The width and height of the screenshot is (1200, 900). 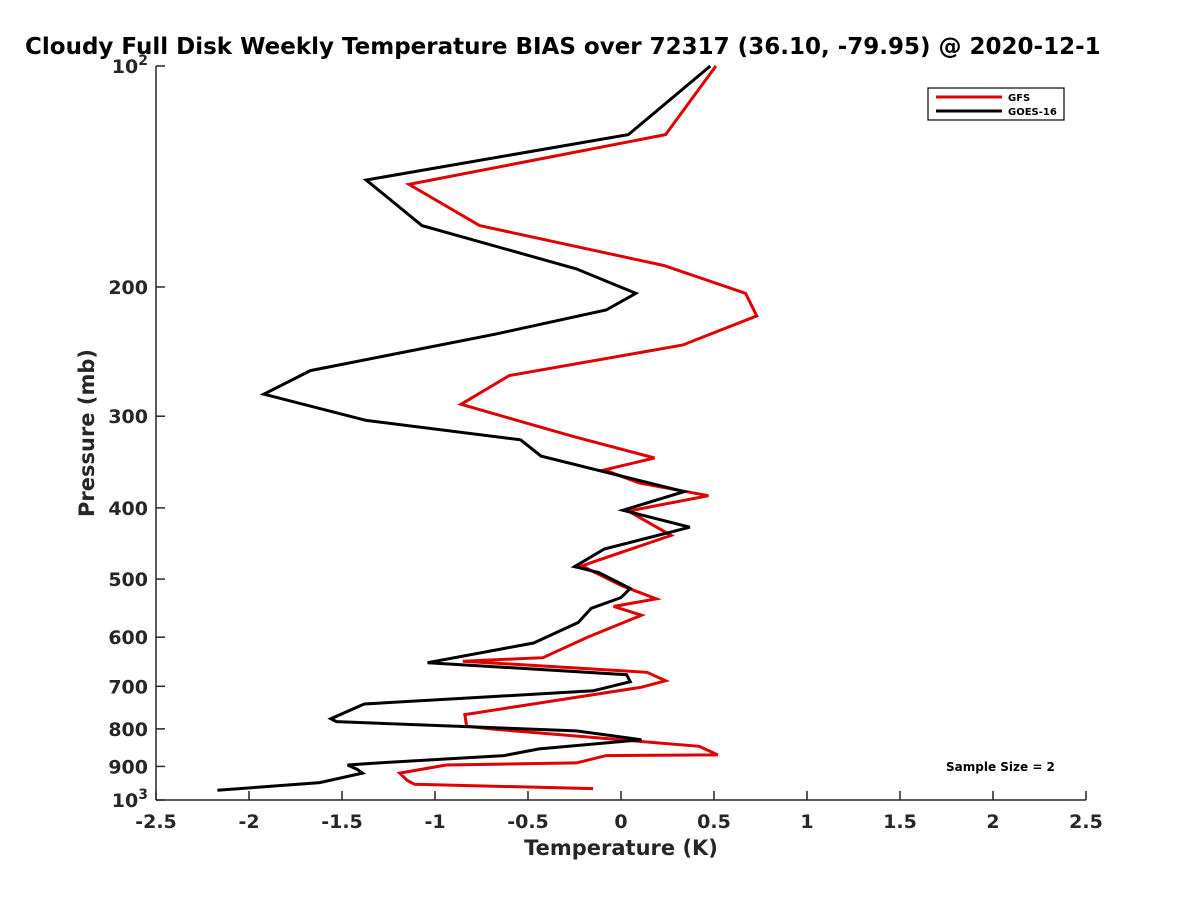 I want to click on sample-size-annotation: Sample Size = 2, so click(x=1000, y=767).